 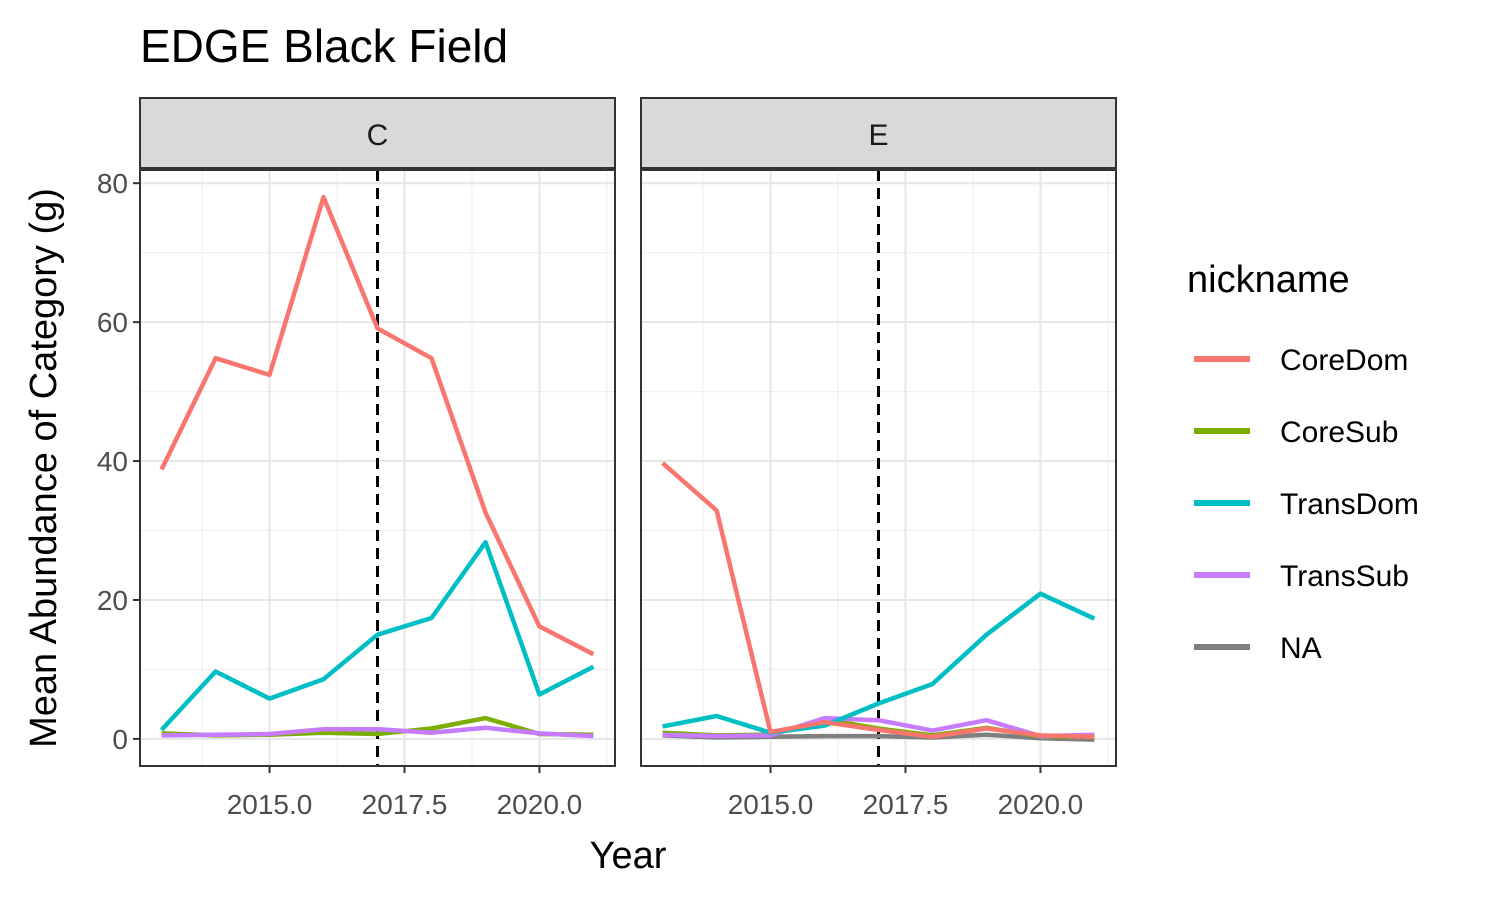 I want to click on chart-title: EDGE Black Field, so click(x=324, y=46).